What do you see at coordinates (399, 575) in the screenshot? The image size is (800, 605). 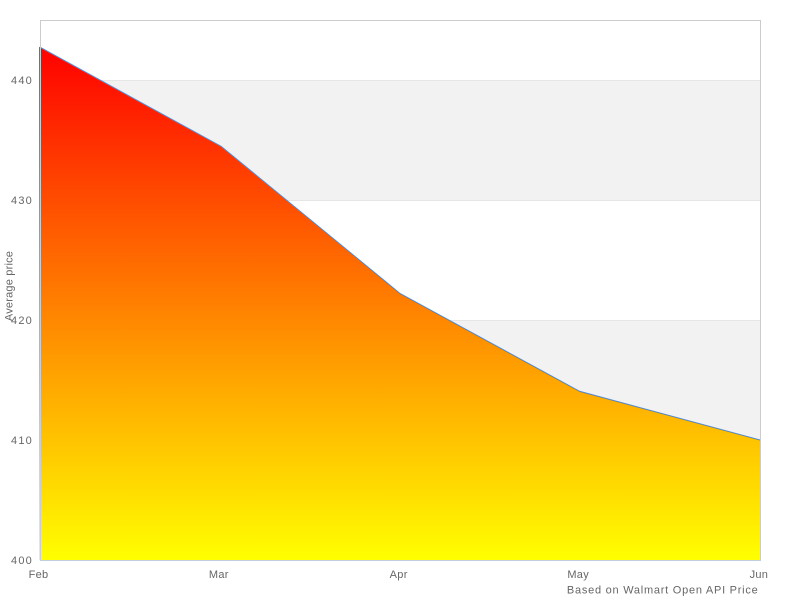 I see `svg-text: Apr` at bounding box center [399, 575].